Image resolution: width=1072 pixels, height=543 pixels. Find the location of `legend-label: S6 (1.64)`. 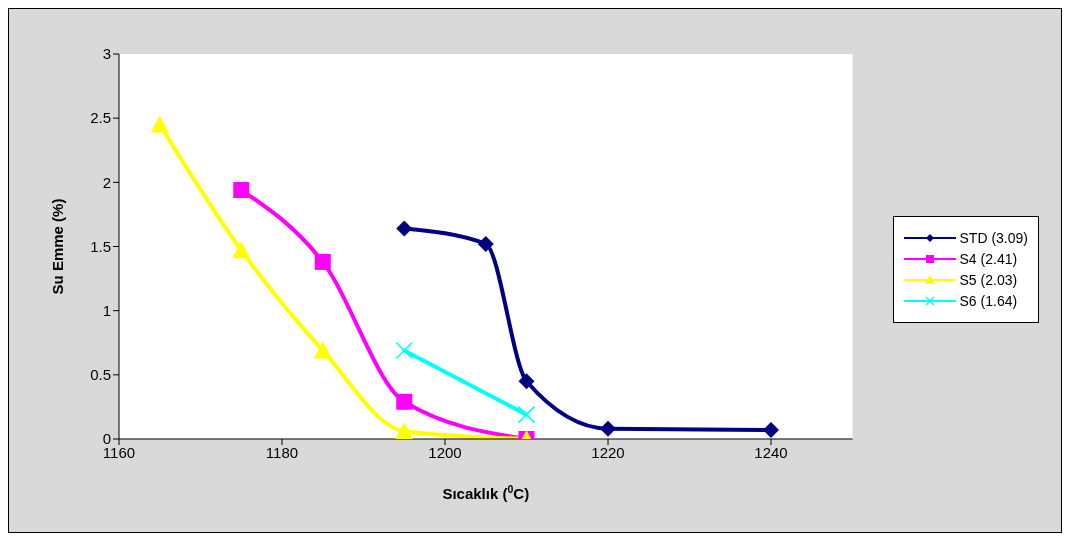

legend-label: S6 (1.64) is located at coordinates (988, 300).